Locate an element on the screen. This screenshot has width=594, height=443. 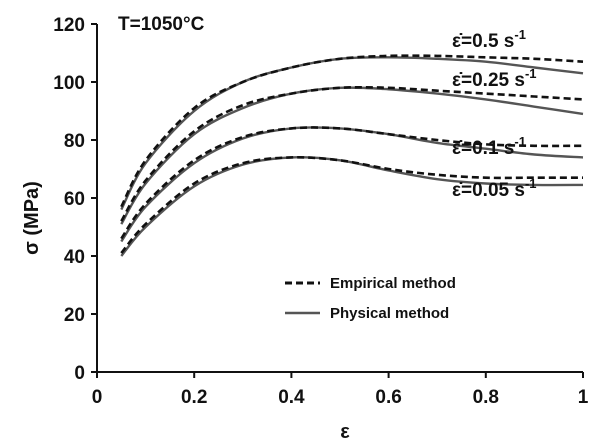
strain-rate-label: ε̇=0.05 s-1 is located at coordinates (494, 188).